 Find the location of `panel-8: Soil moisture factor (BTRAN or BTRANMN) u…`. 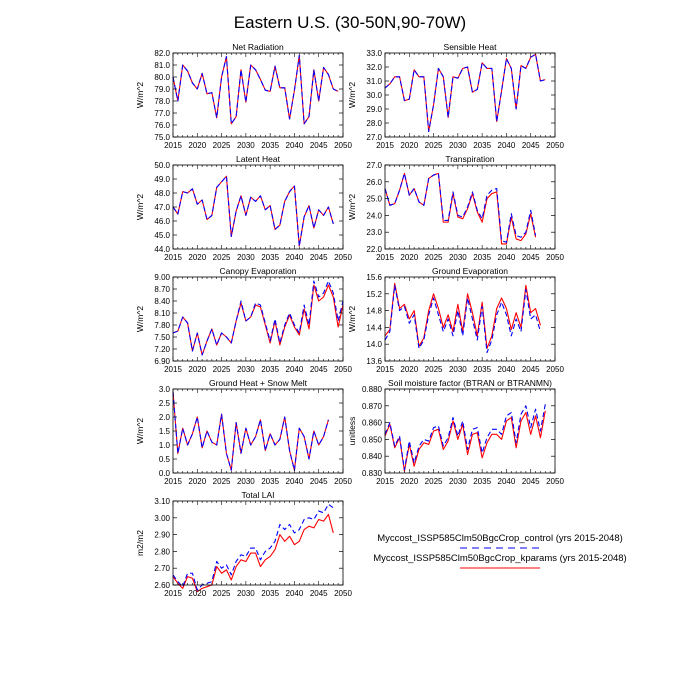

panel-8: Soil moisture factor (BTRAN or BTRANMN) u… is located at coordinates (455, 432).